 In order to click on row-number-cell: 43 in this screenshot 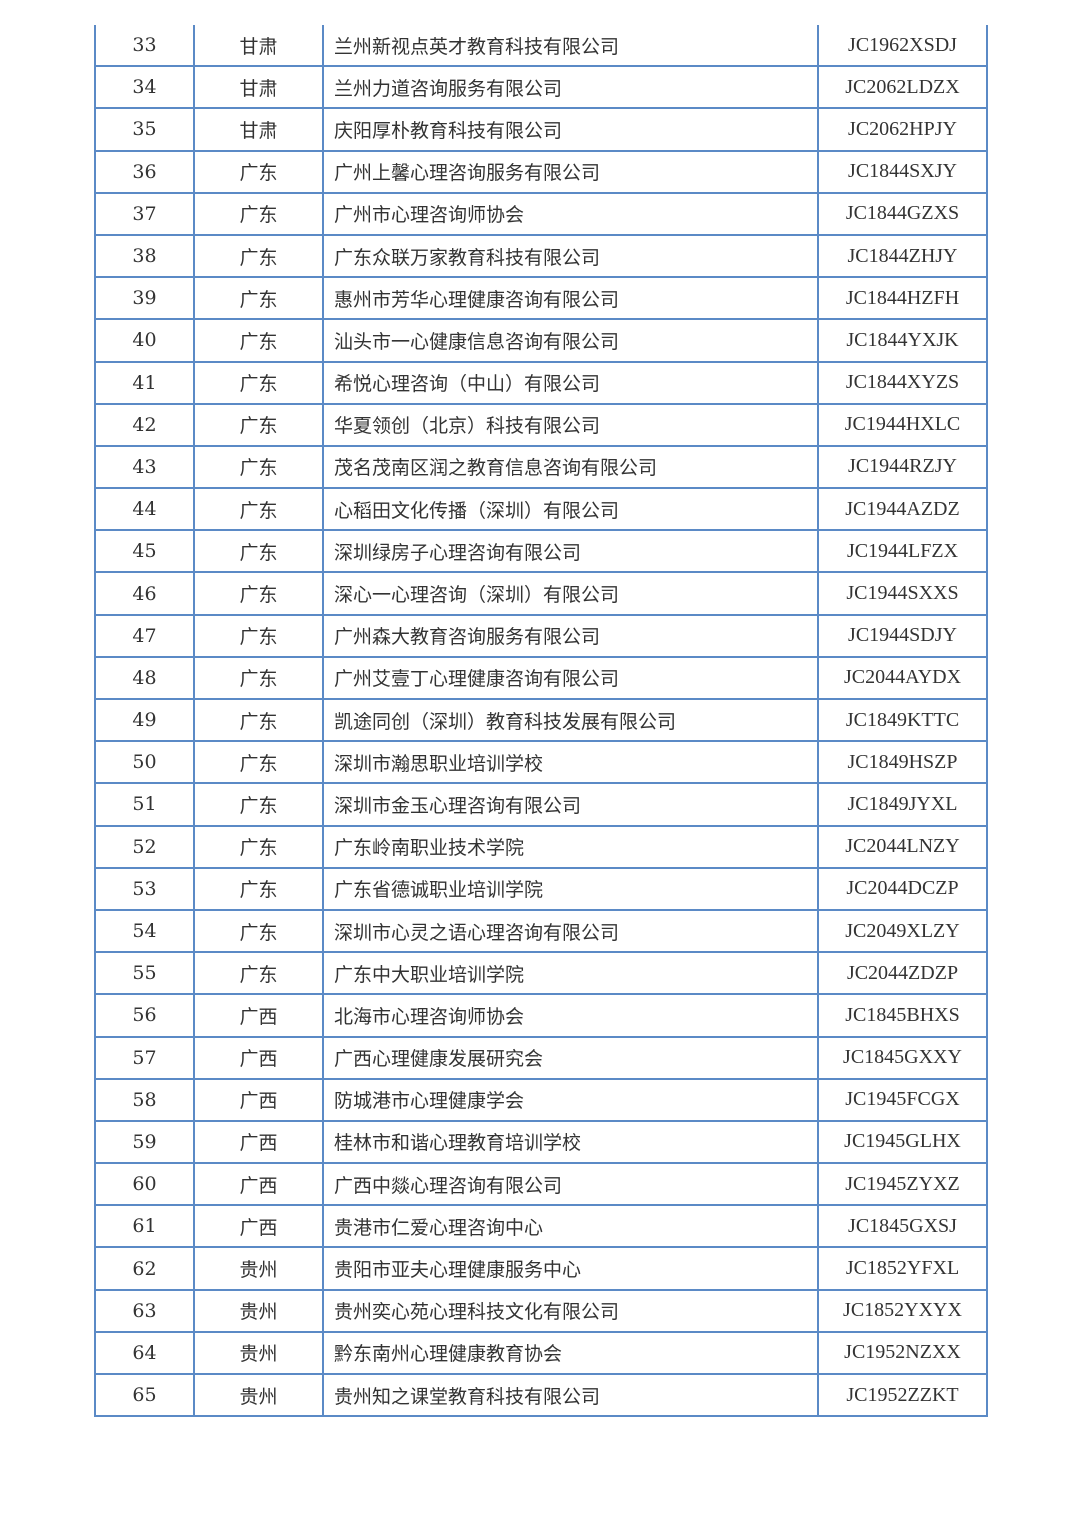, I will do `click(144, 467)`.